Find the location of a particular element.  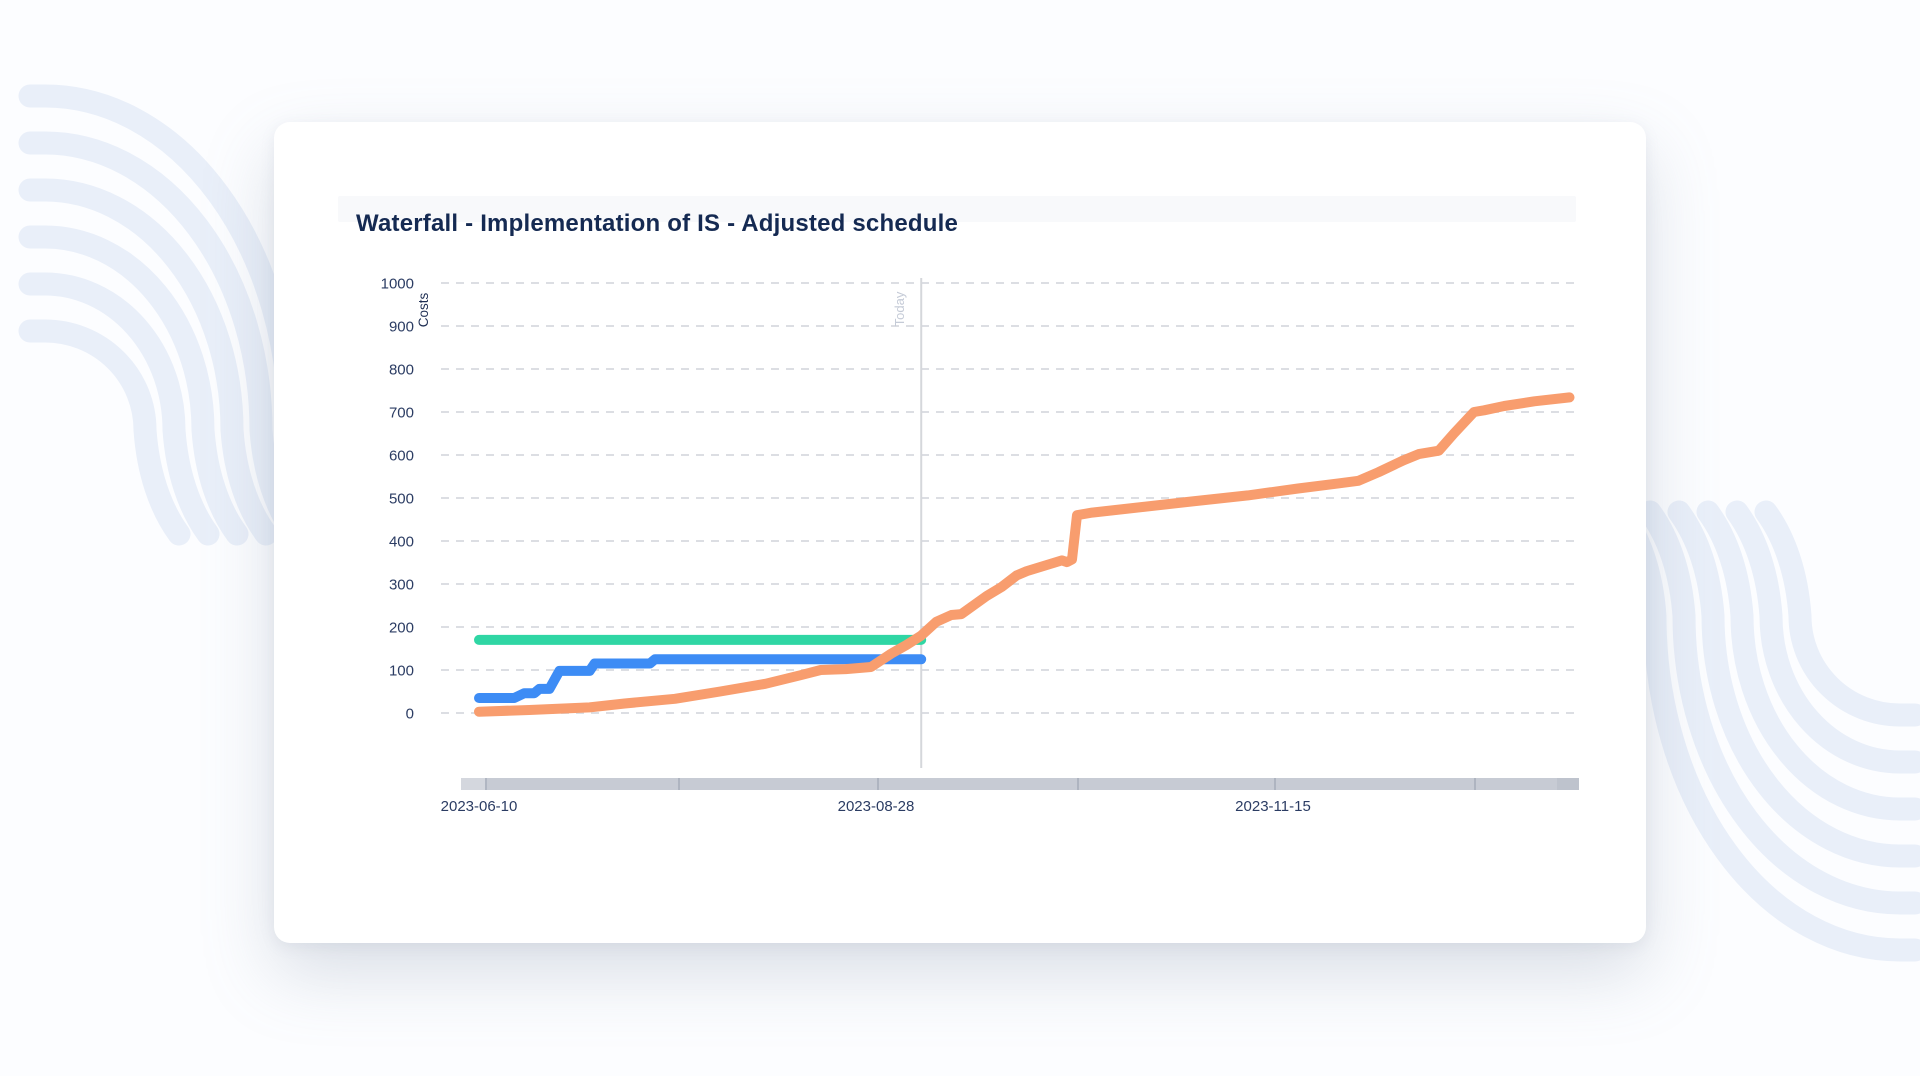

y-tick-label: 200 is located at coordinates (401, 628).